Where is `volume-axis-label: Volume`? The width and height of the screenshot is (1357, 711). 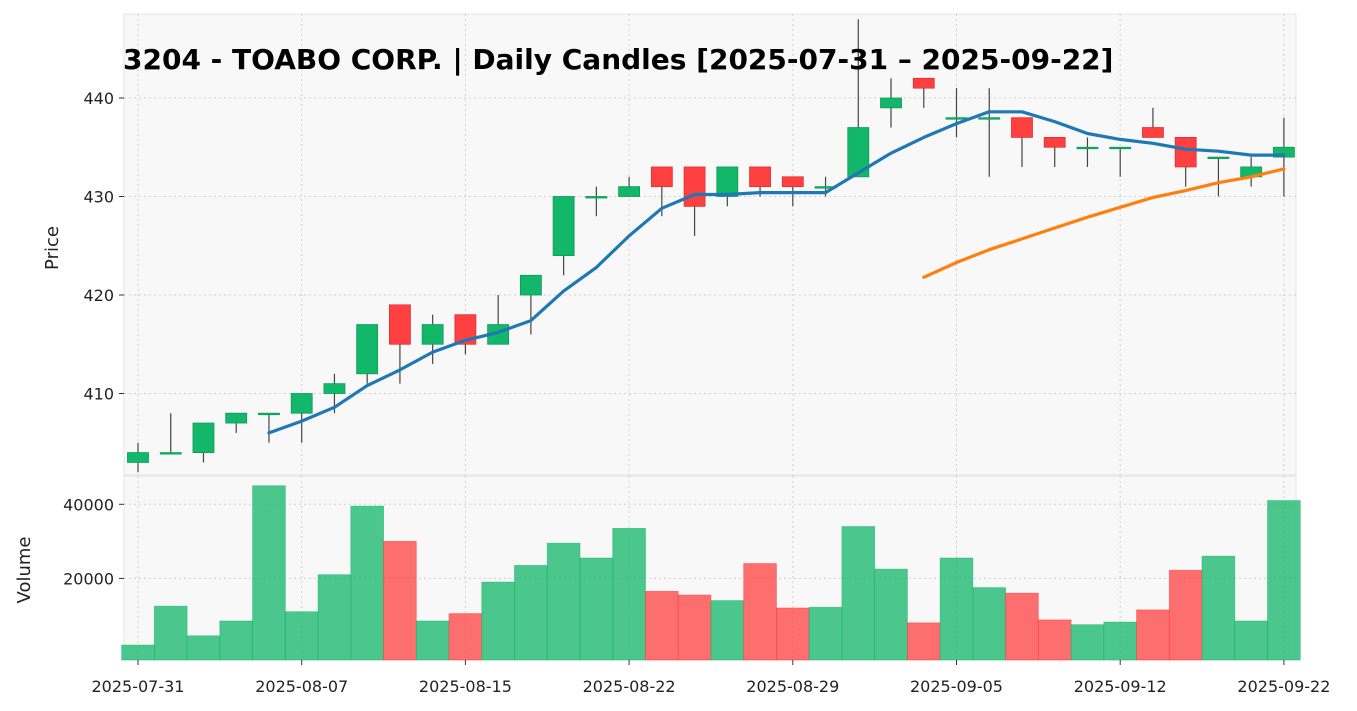
volume-axis-label: Volume is located at coordinates (24, 570).